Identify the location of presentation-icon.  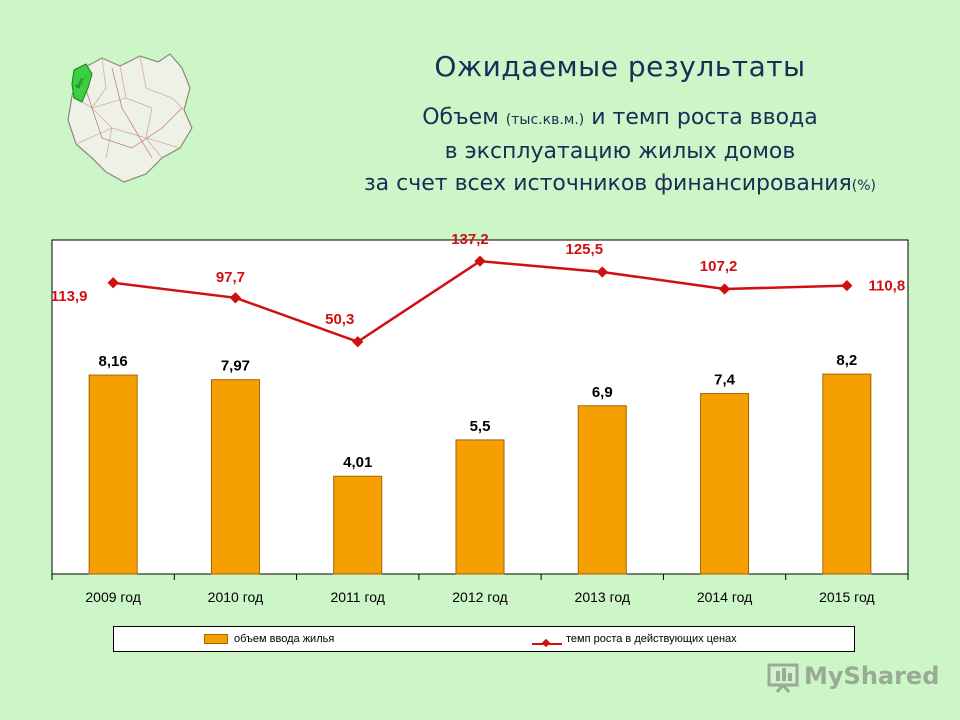
(783, 678).